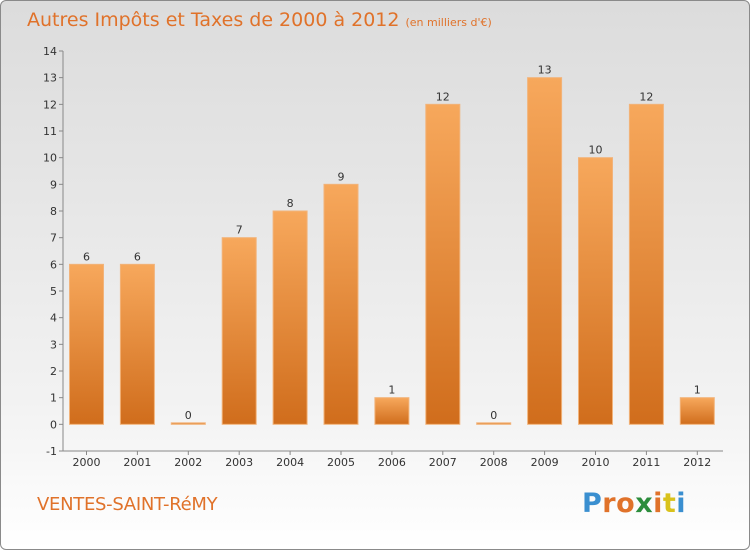 Image resolution: width=750 pixels, height=550 pixels. I want to click on y-tick-label: 3, so click(53, 344).